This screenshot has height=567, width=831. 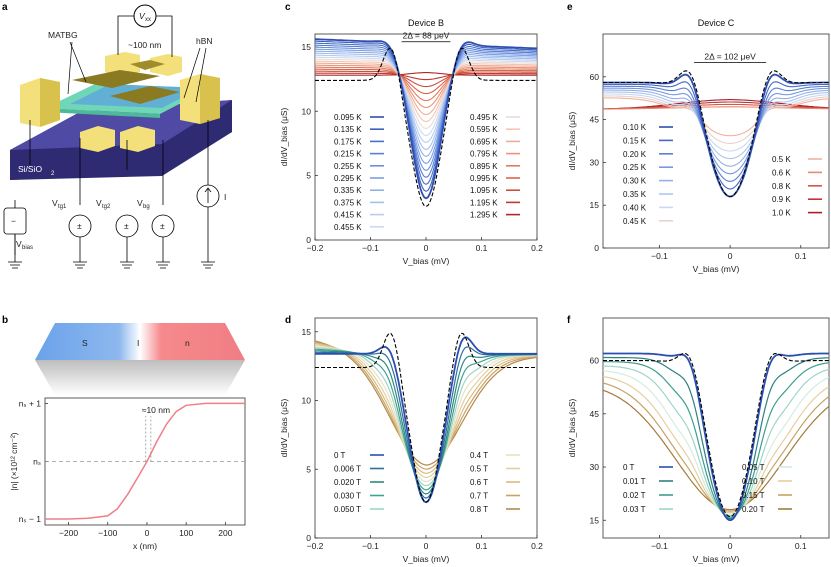 I want to click on legend-label: 0.295 K, so click(x=348, y=178).